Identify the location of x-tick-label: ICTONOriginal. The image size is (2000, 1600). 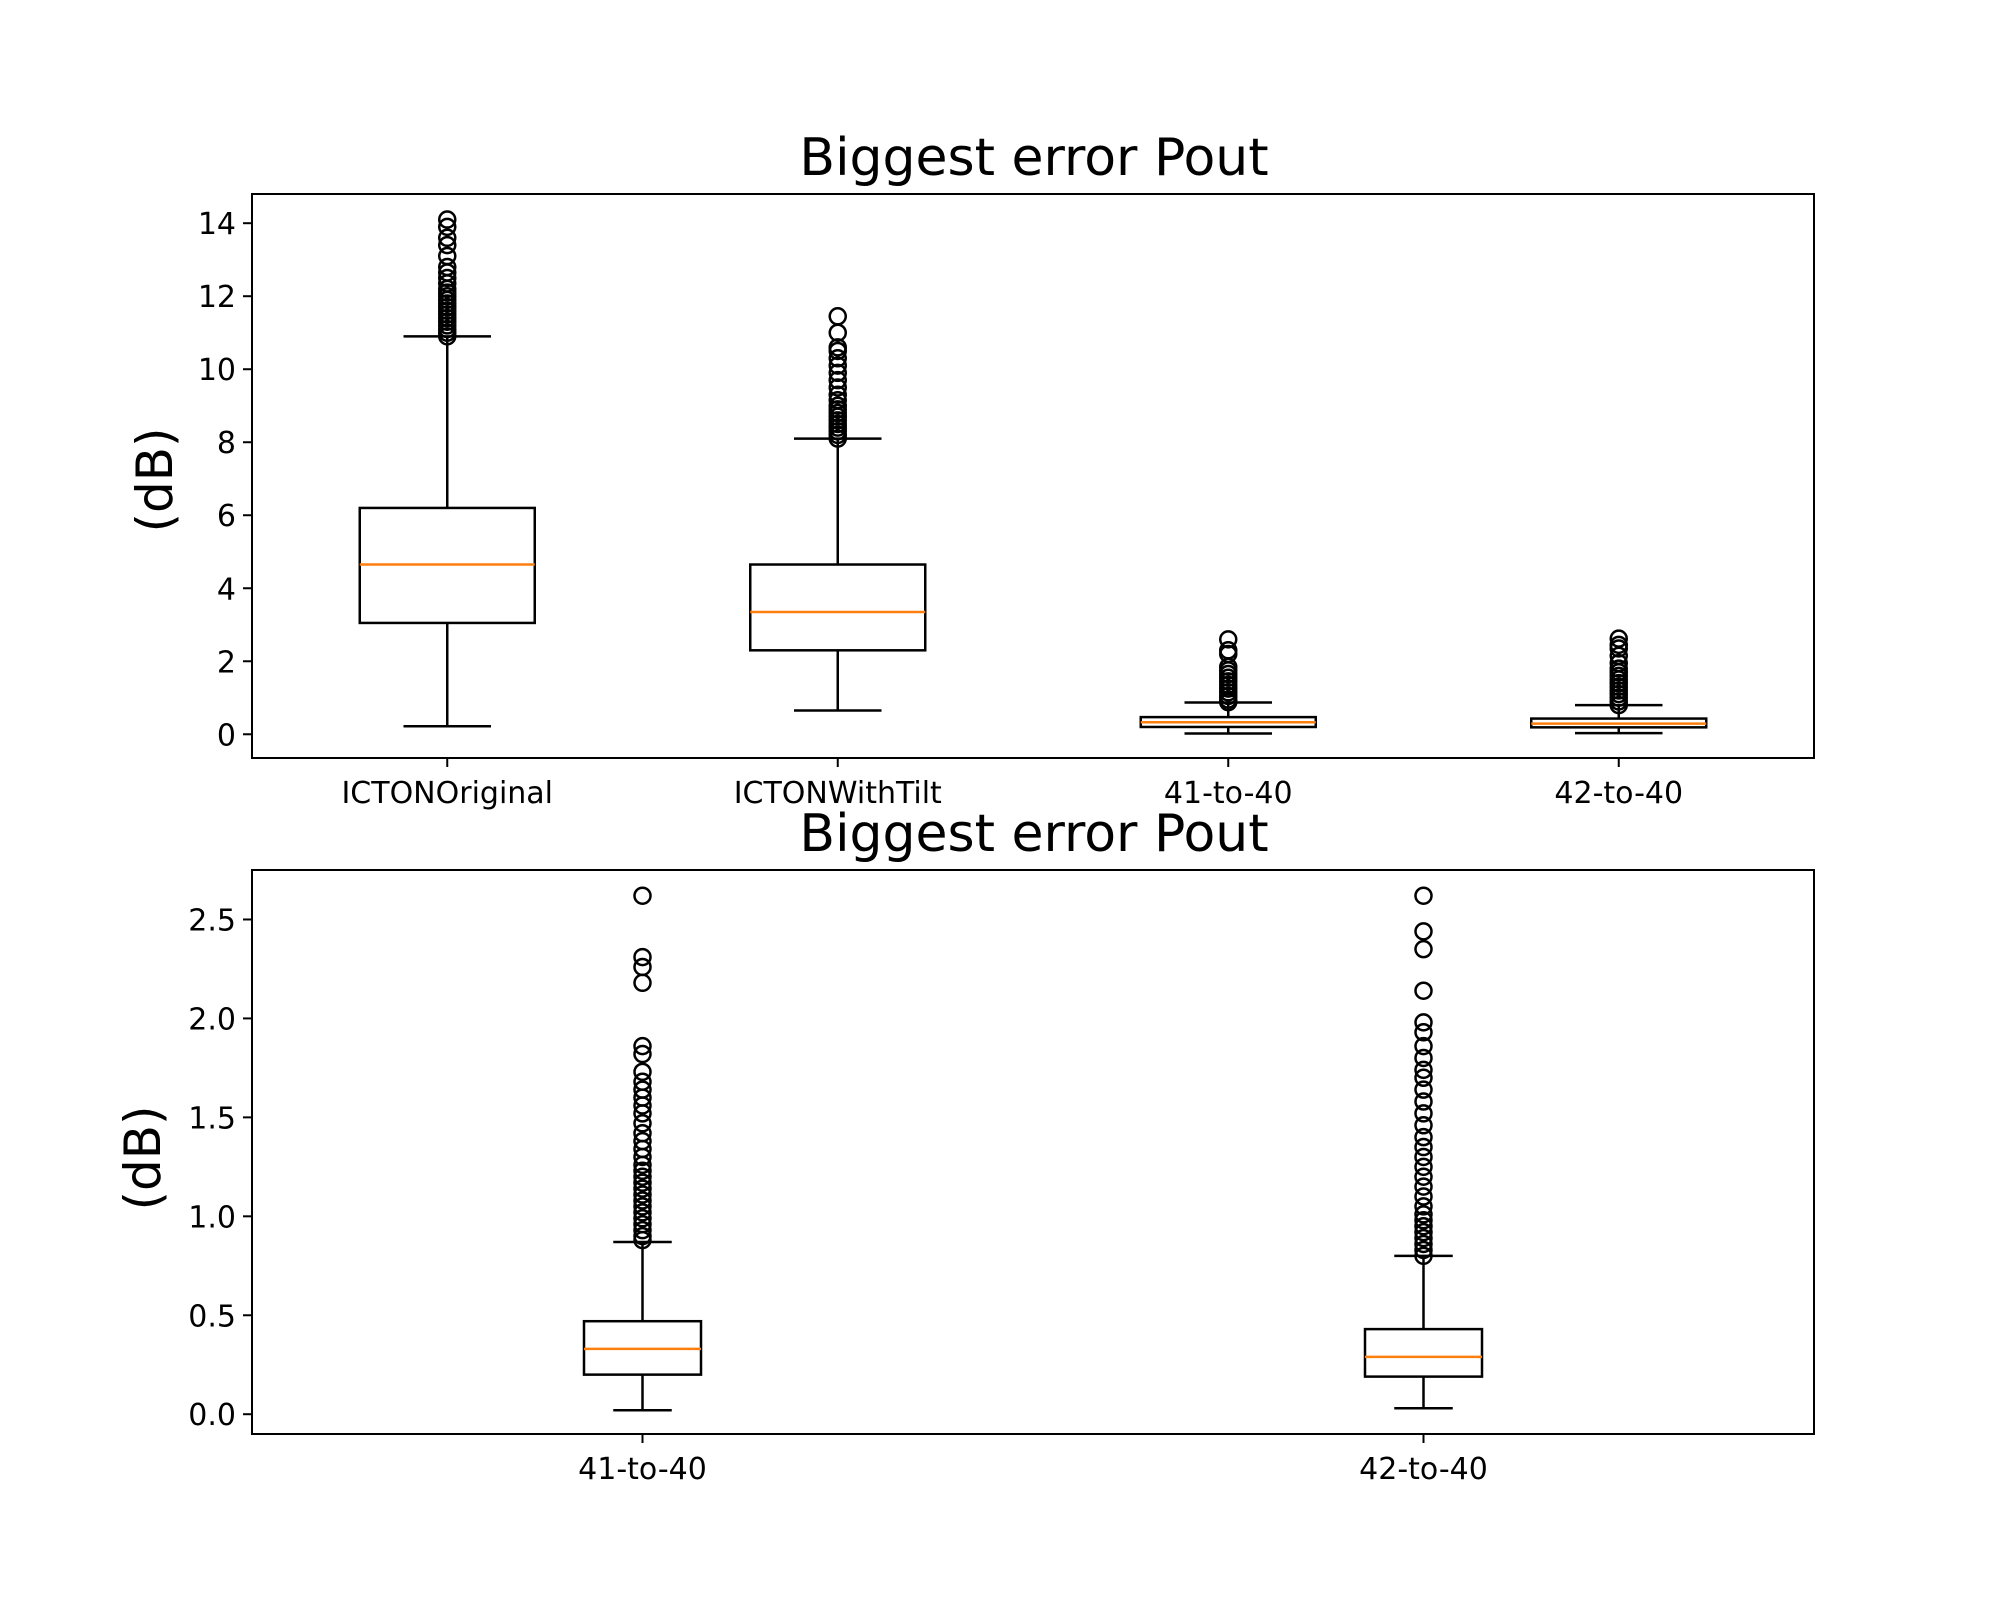
(447, 793).